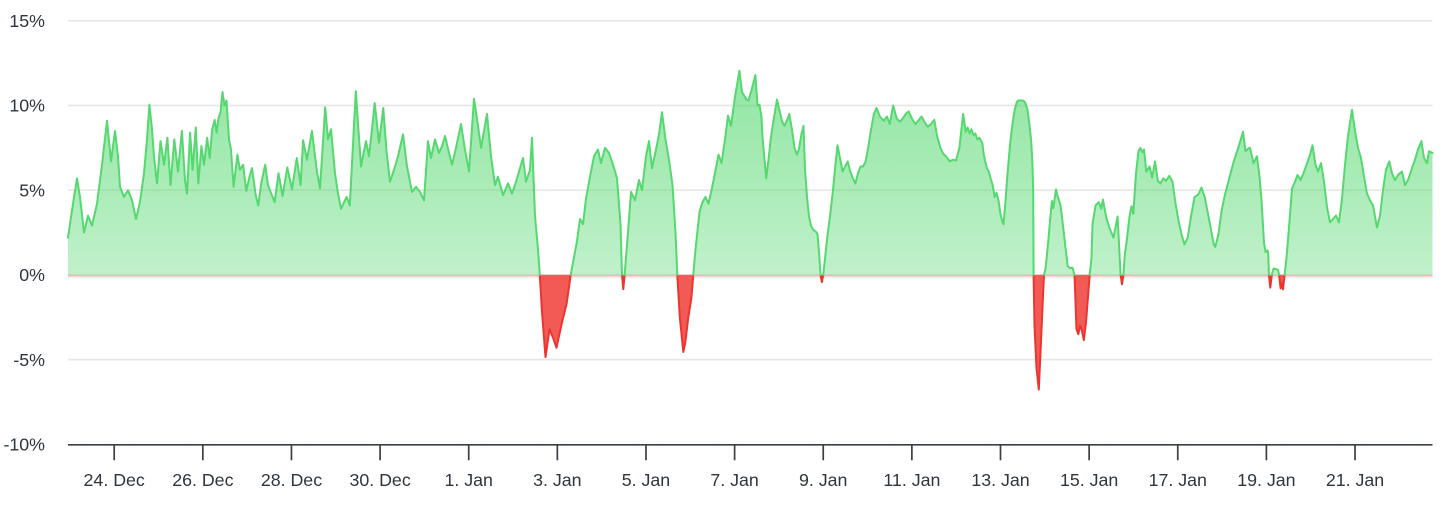 This screenshot has height=507, width=1445. Describe the element at coordinates (1355, 480) in the screenshot. I see `svg-text: 21. Jan` at that location.